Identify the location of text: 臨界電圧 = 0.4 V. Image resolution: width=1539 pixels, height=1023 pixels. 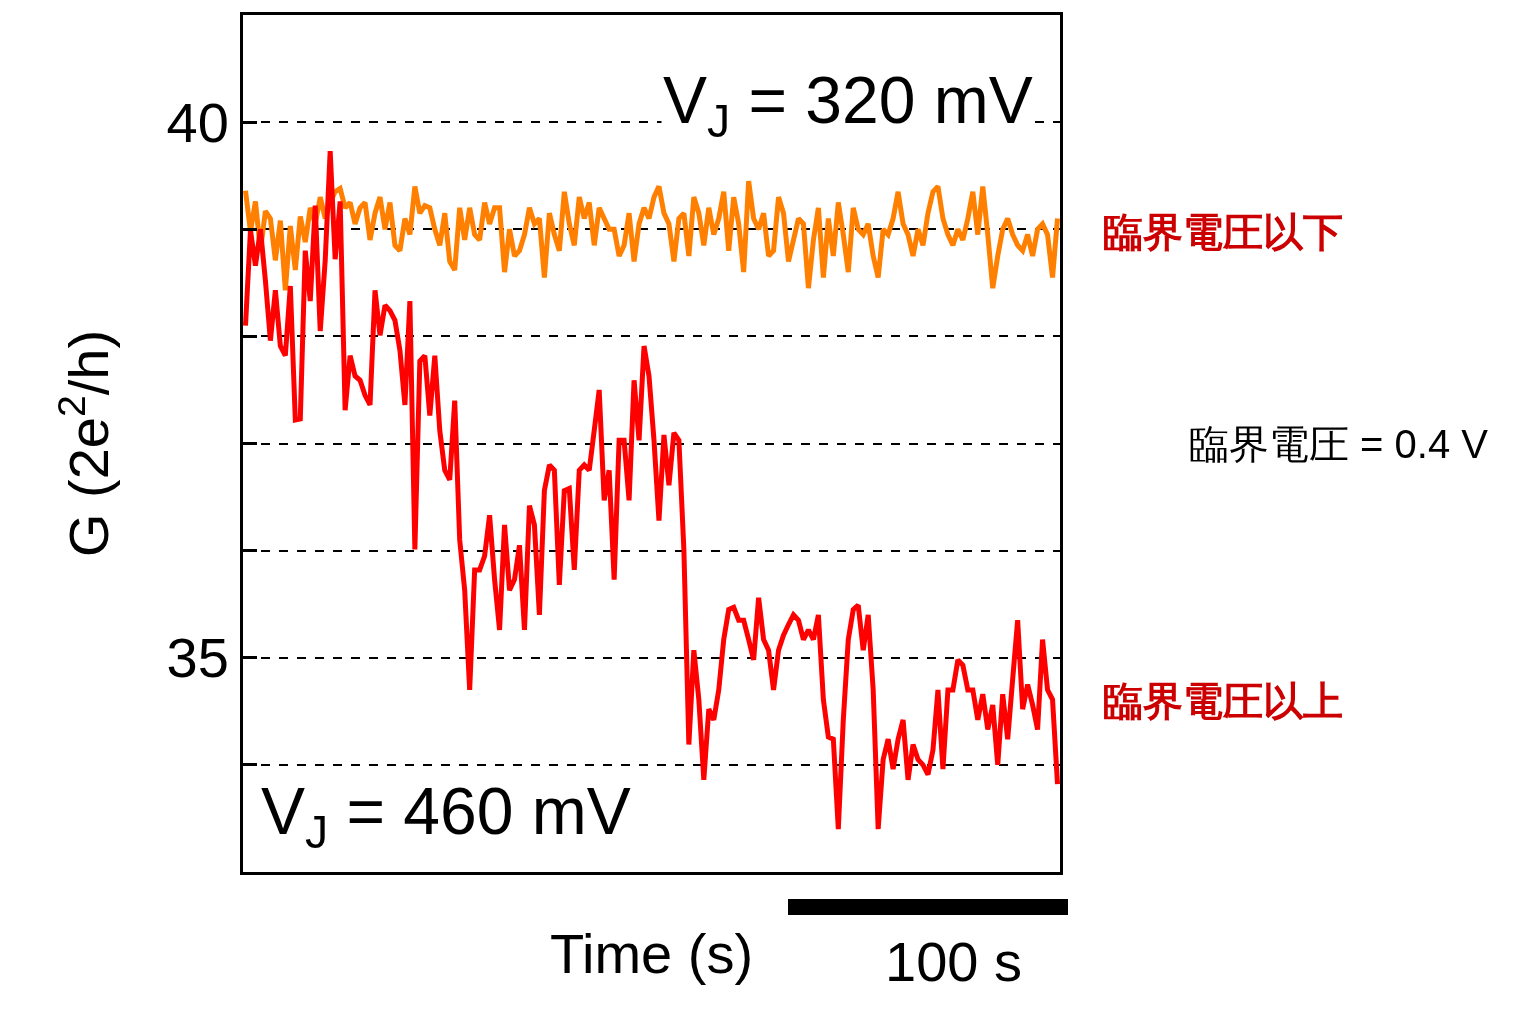
(1339, 444).